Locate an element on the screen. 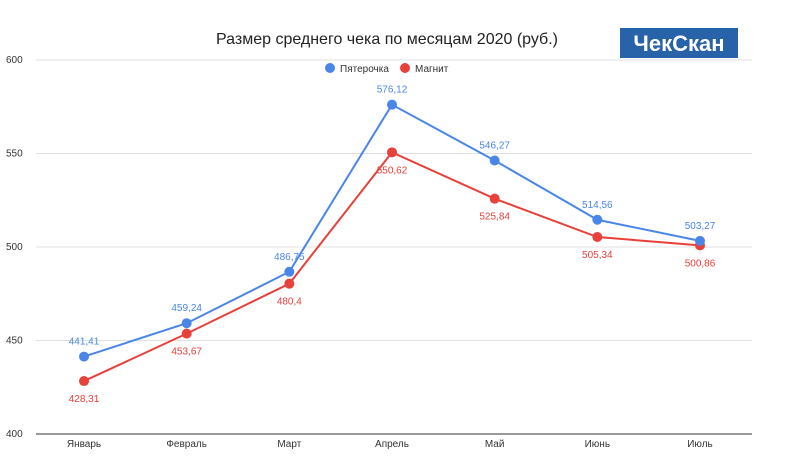 The image size is (787, 472). legend-item-1: Пятерочка is located at coordinates (357, 69).